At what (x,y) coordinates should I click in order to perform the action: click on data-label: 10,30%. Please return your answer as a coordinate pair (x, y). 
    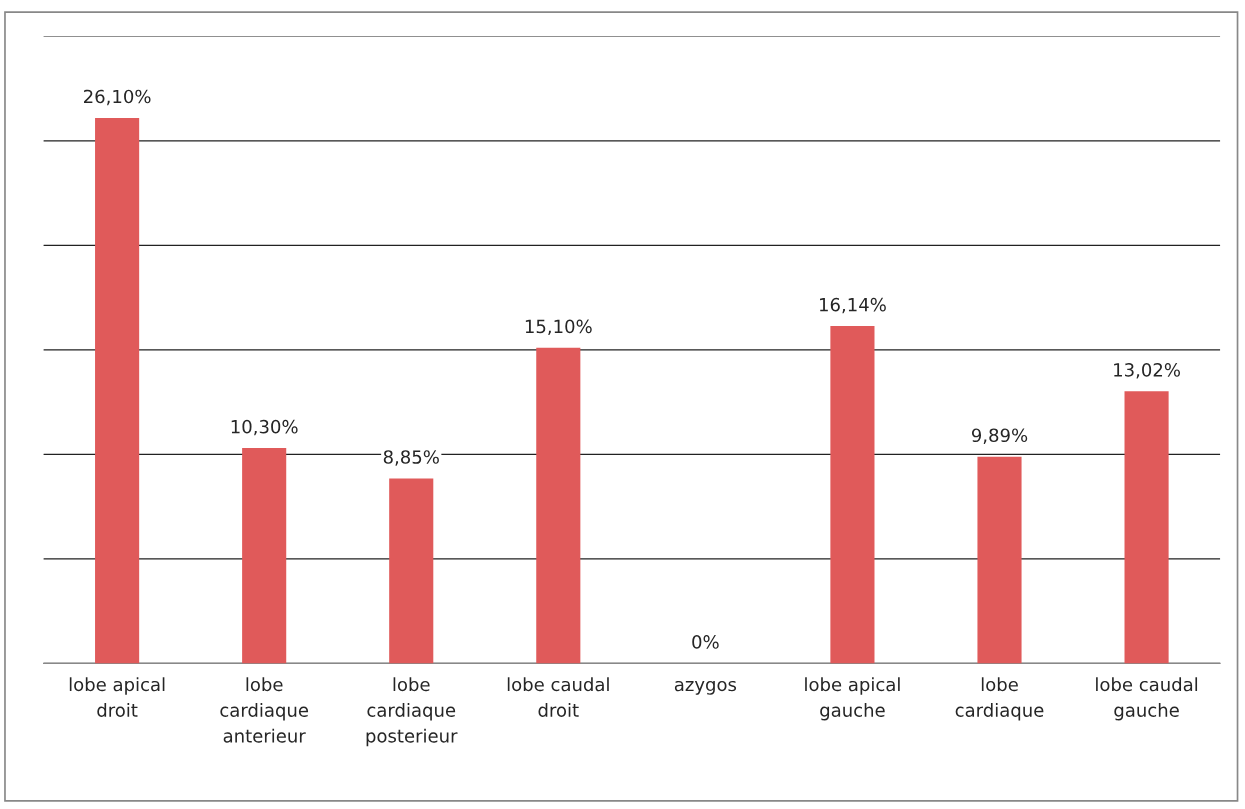
    Looking at the image, I should click on (264, 427).